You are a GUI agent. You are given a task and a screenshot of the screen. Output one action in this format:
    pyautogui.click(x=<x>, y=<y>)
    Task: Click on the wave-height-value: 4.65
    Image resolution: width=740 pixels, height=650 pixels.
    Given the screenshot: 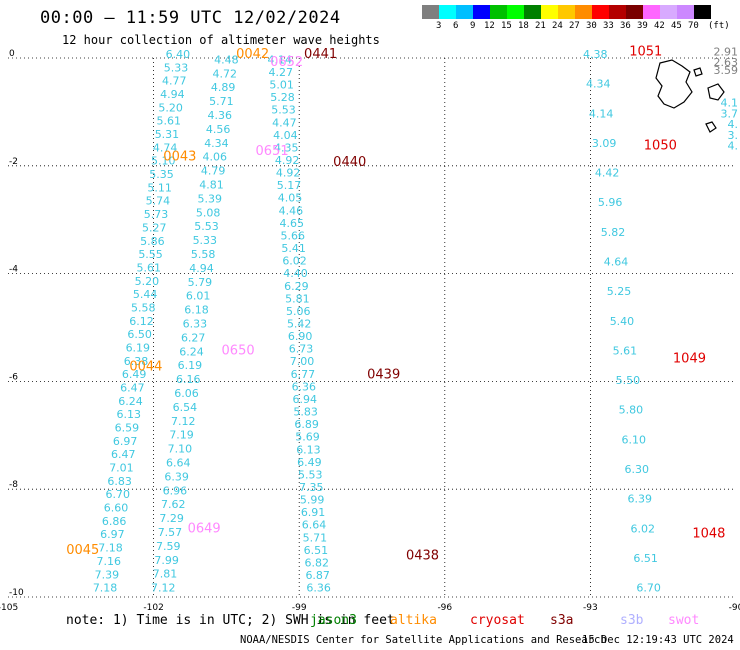 What is the action you would take?
    pyautogui.click(x=292, y=223)
    